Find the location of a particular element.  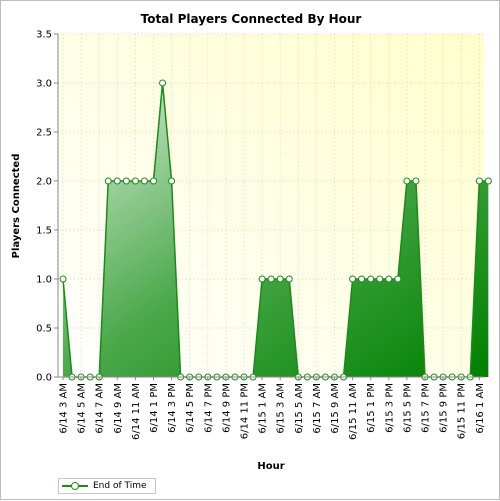

x-tick-label: 6/14 7 PM is located at coordinates (208, 408).